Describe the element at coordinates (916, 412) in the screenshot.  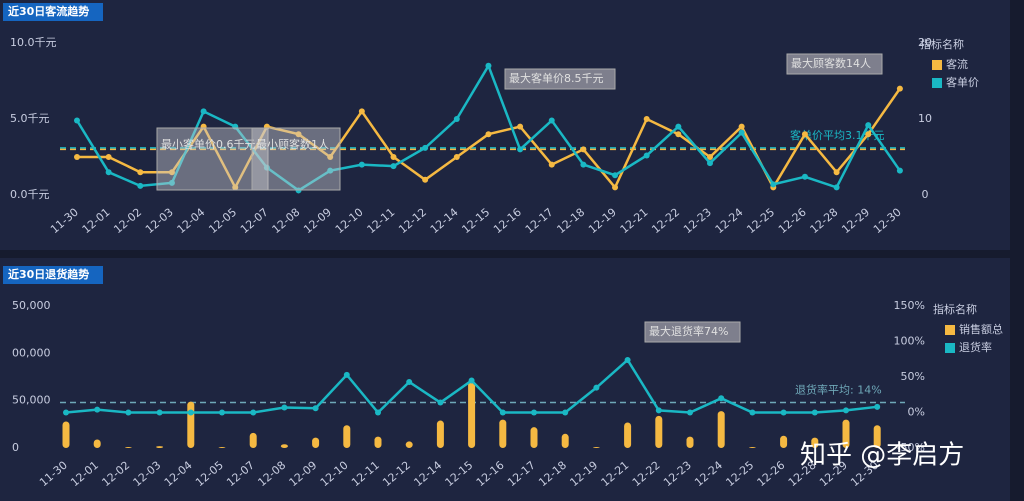
I see `y2-tick-label: 0%` at that location.